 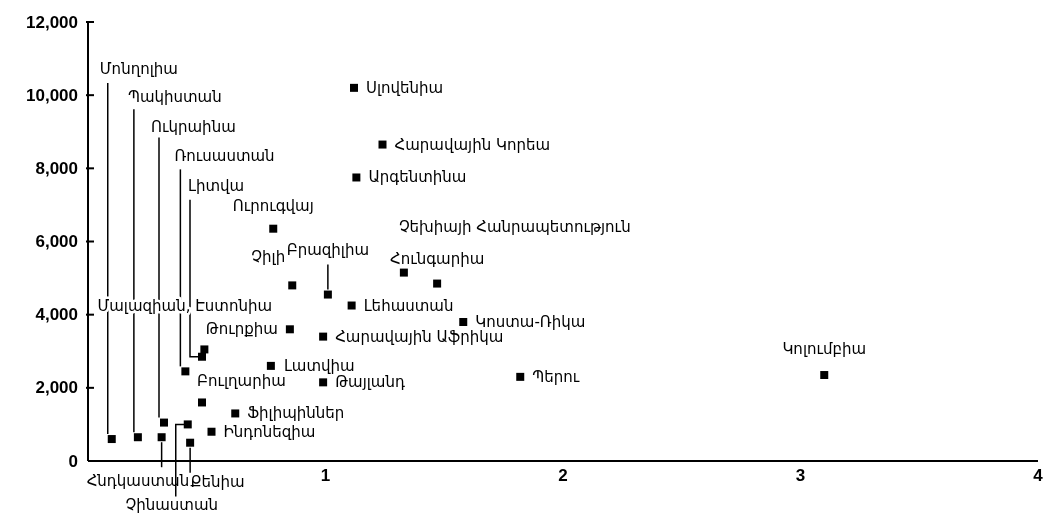 I want to click on annotation: Ուկրաինա, so click(x=193, y=126).